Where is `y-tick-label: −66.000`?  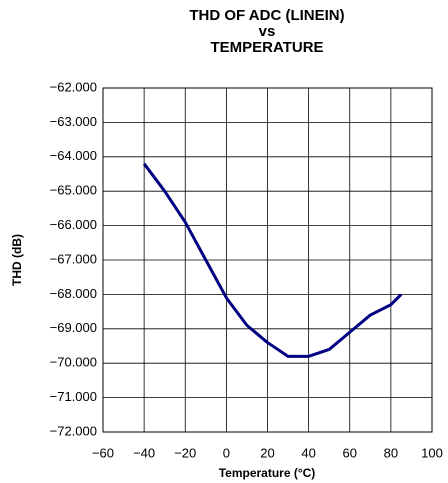
y-tick-label: −66.000 is located at coordinates (73, 224).